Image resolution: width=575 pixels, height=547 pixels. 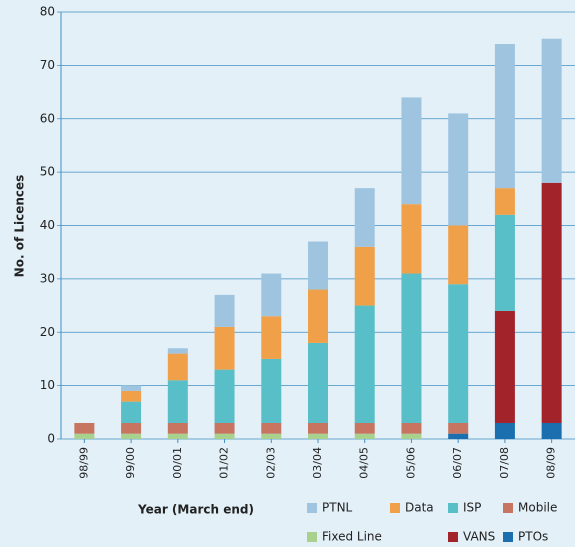 What do you see at coordinates (472, 508) in the screenshot?
I see `legend-label: ISP` at bounding box center [472, 508].